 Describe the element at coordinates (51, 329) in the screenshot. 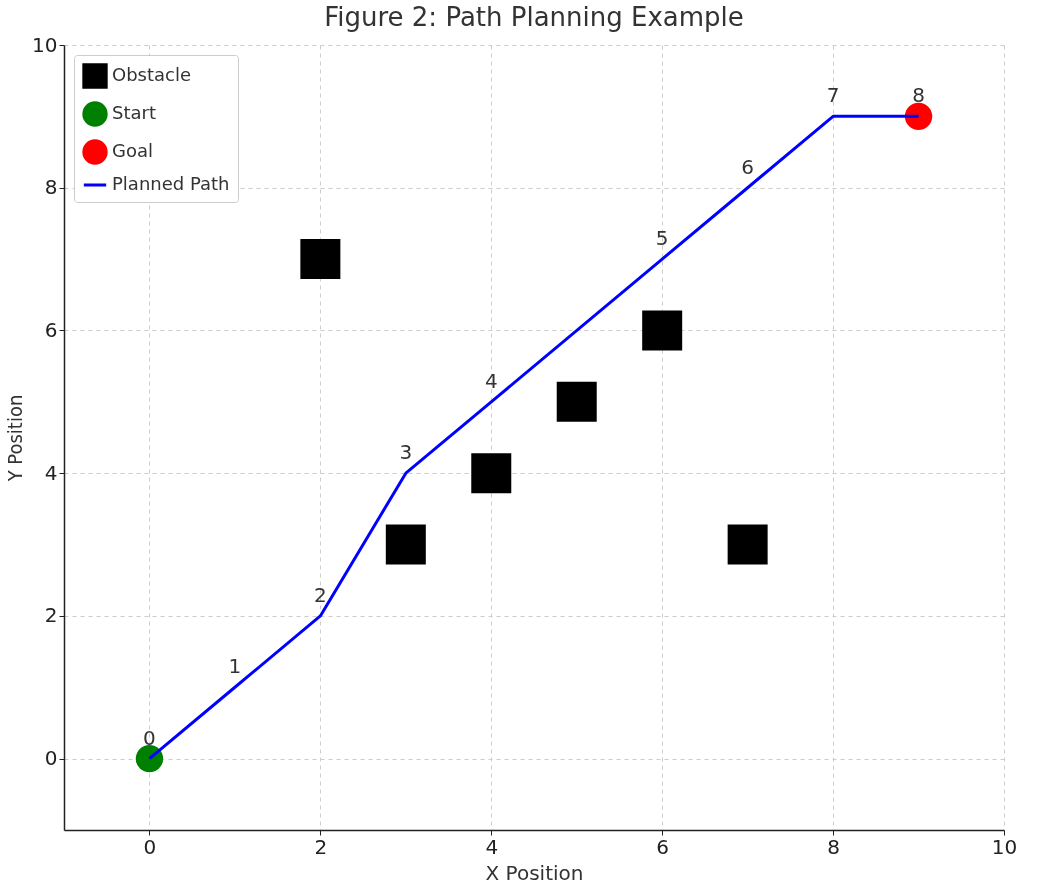

I see `y-tick-label: 6` at that location.